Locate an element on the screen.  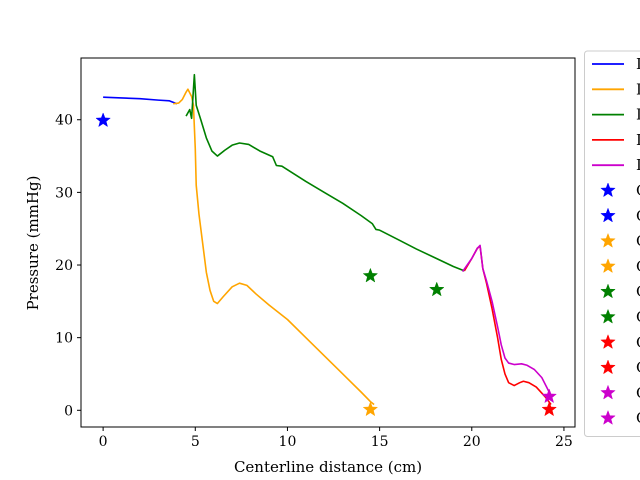
x-axis-label: Centerline distance (cm) is located at coordinates (328, 467).